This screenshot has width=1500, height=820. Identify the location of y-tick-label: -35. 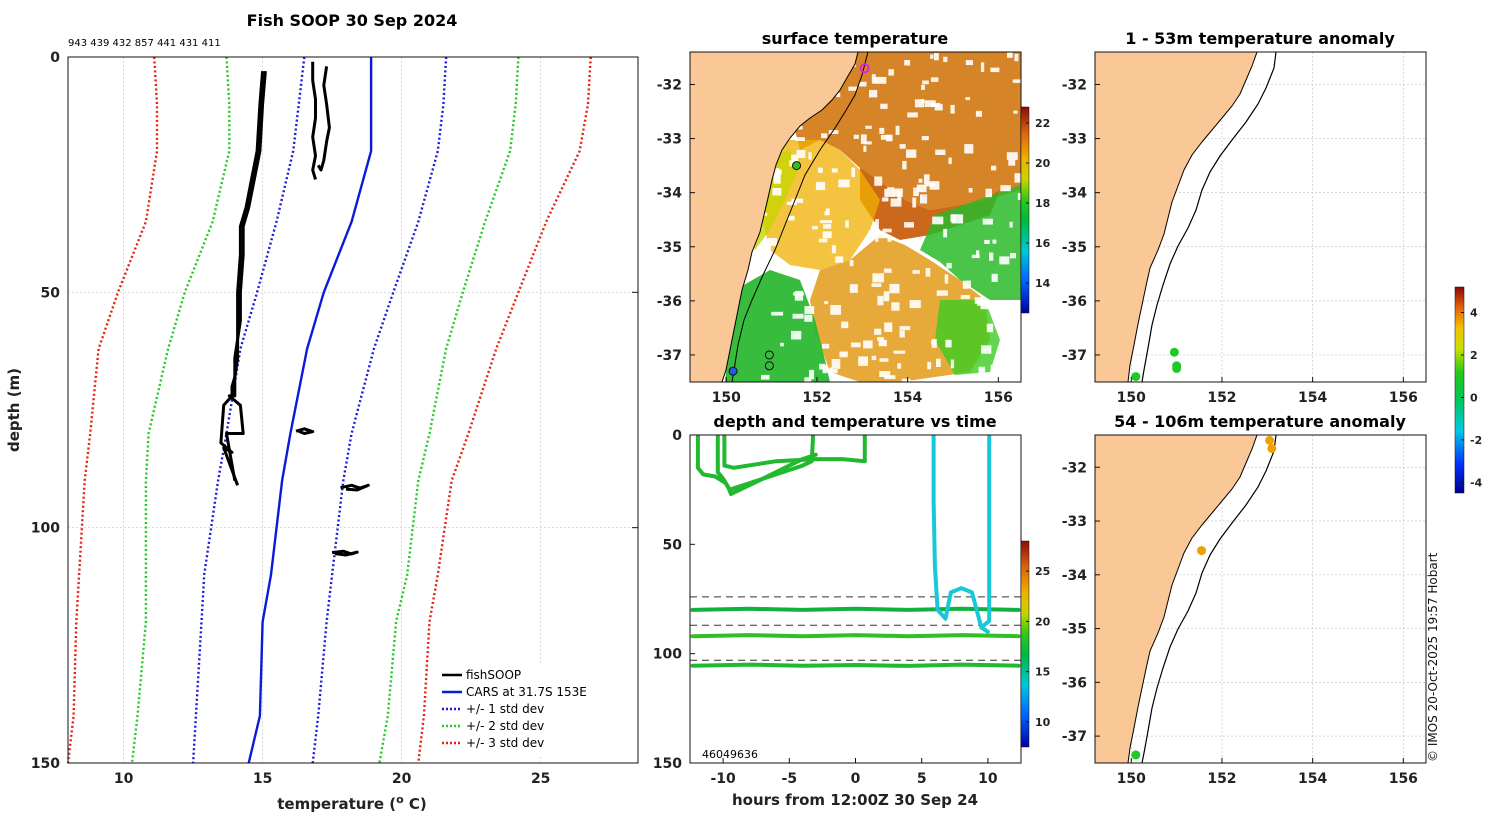
(1074, 630).